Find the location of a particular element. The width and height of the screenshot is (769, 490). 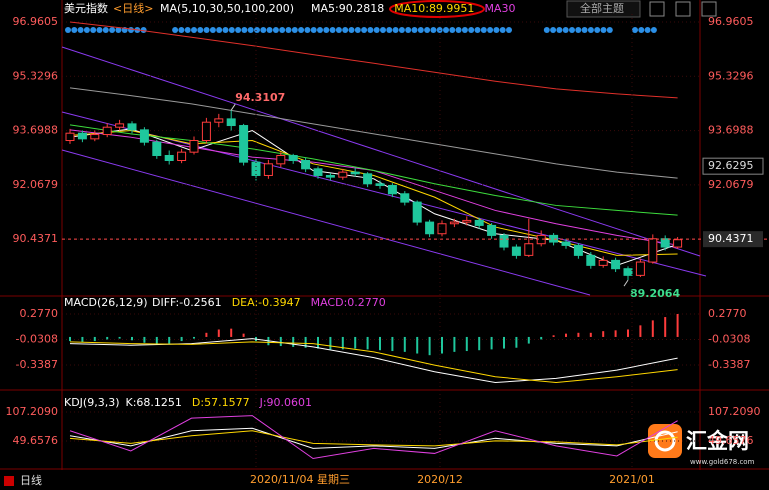

theme-button is located at coordinates (603, 9).